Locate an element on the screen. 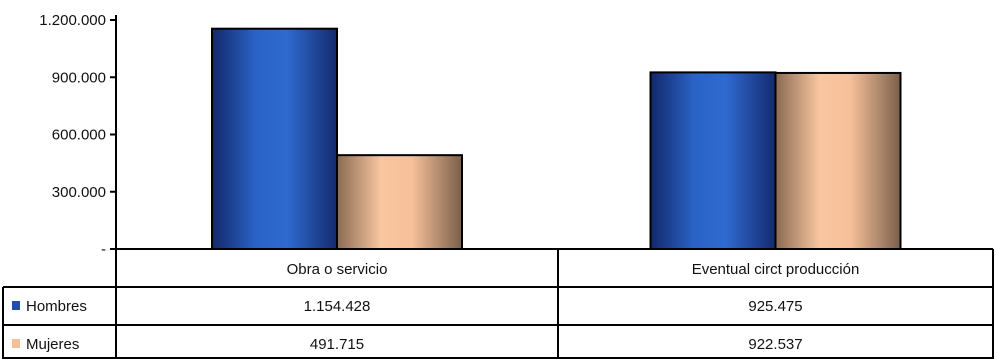  y-tick-label: 900.000 is located at coordinates (79, 77).